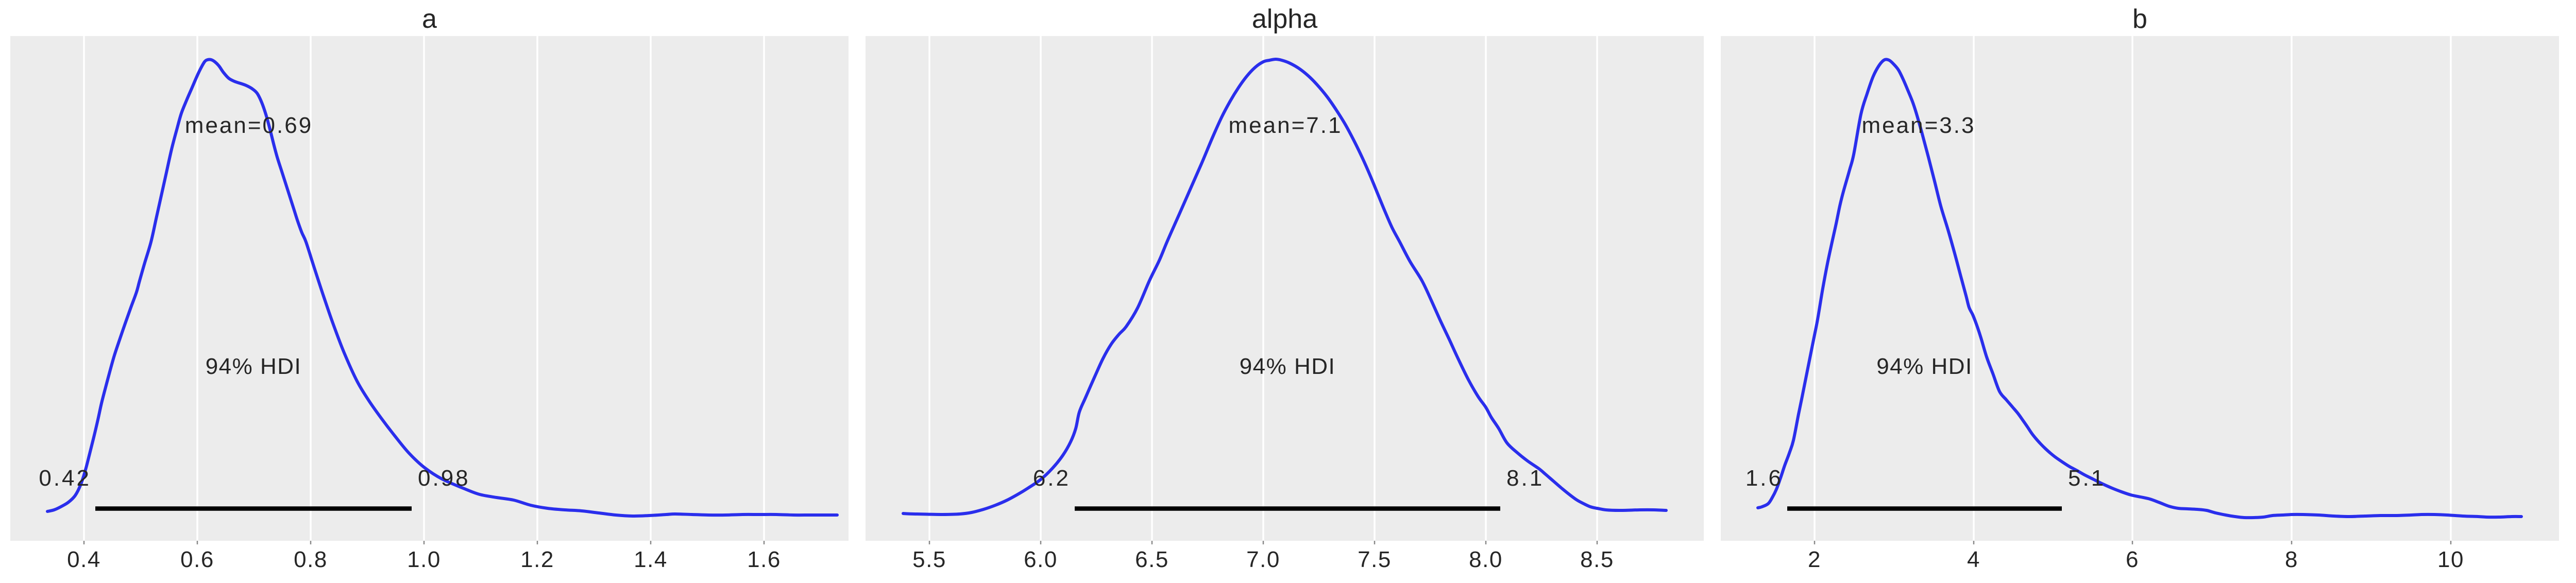 The height and width of the screenshot is (583, 2576). I want to click on svg-text: 0.4, so click(84, 560).